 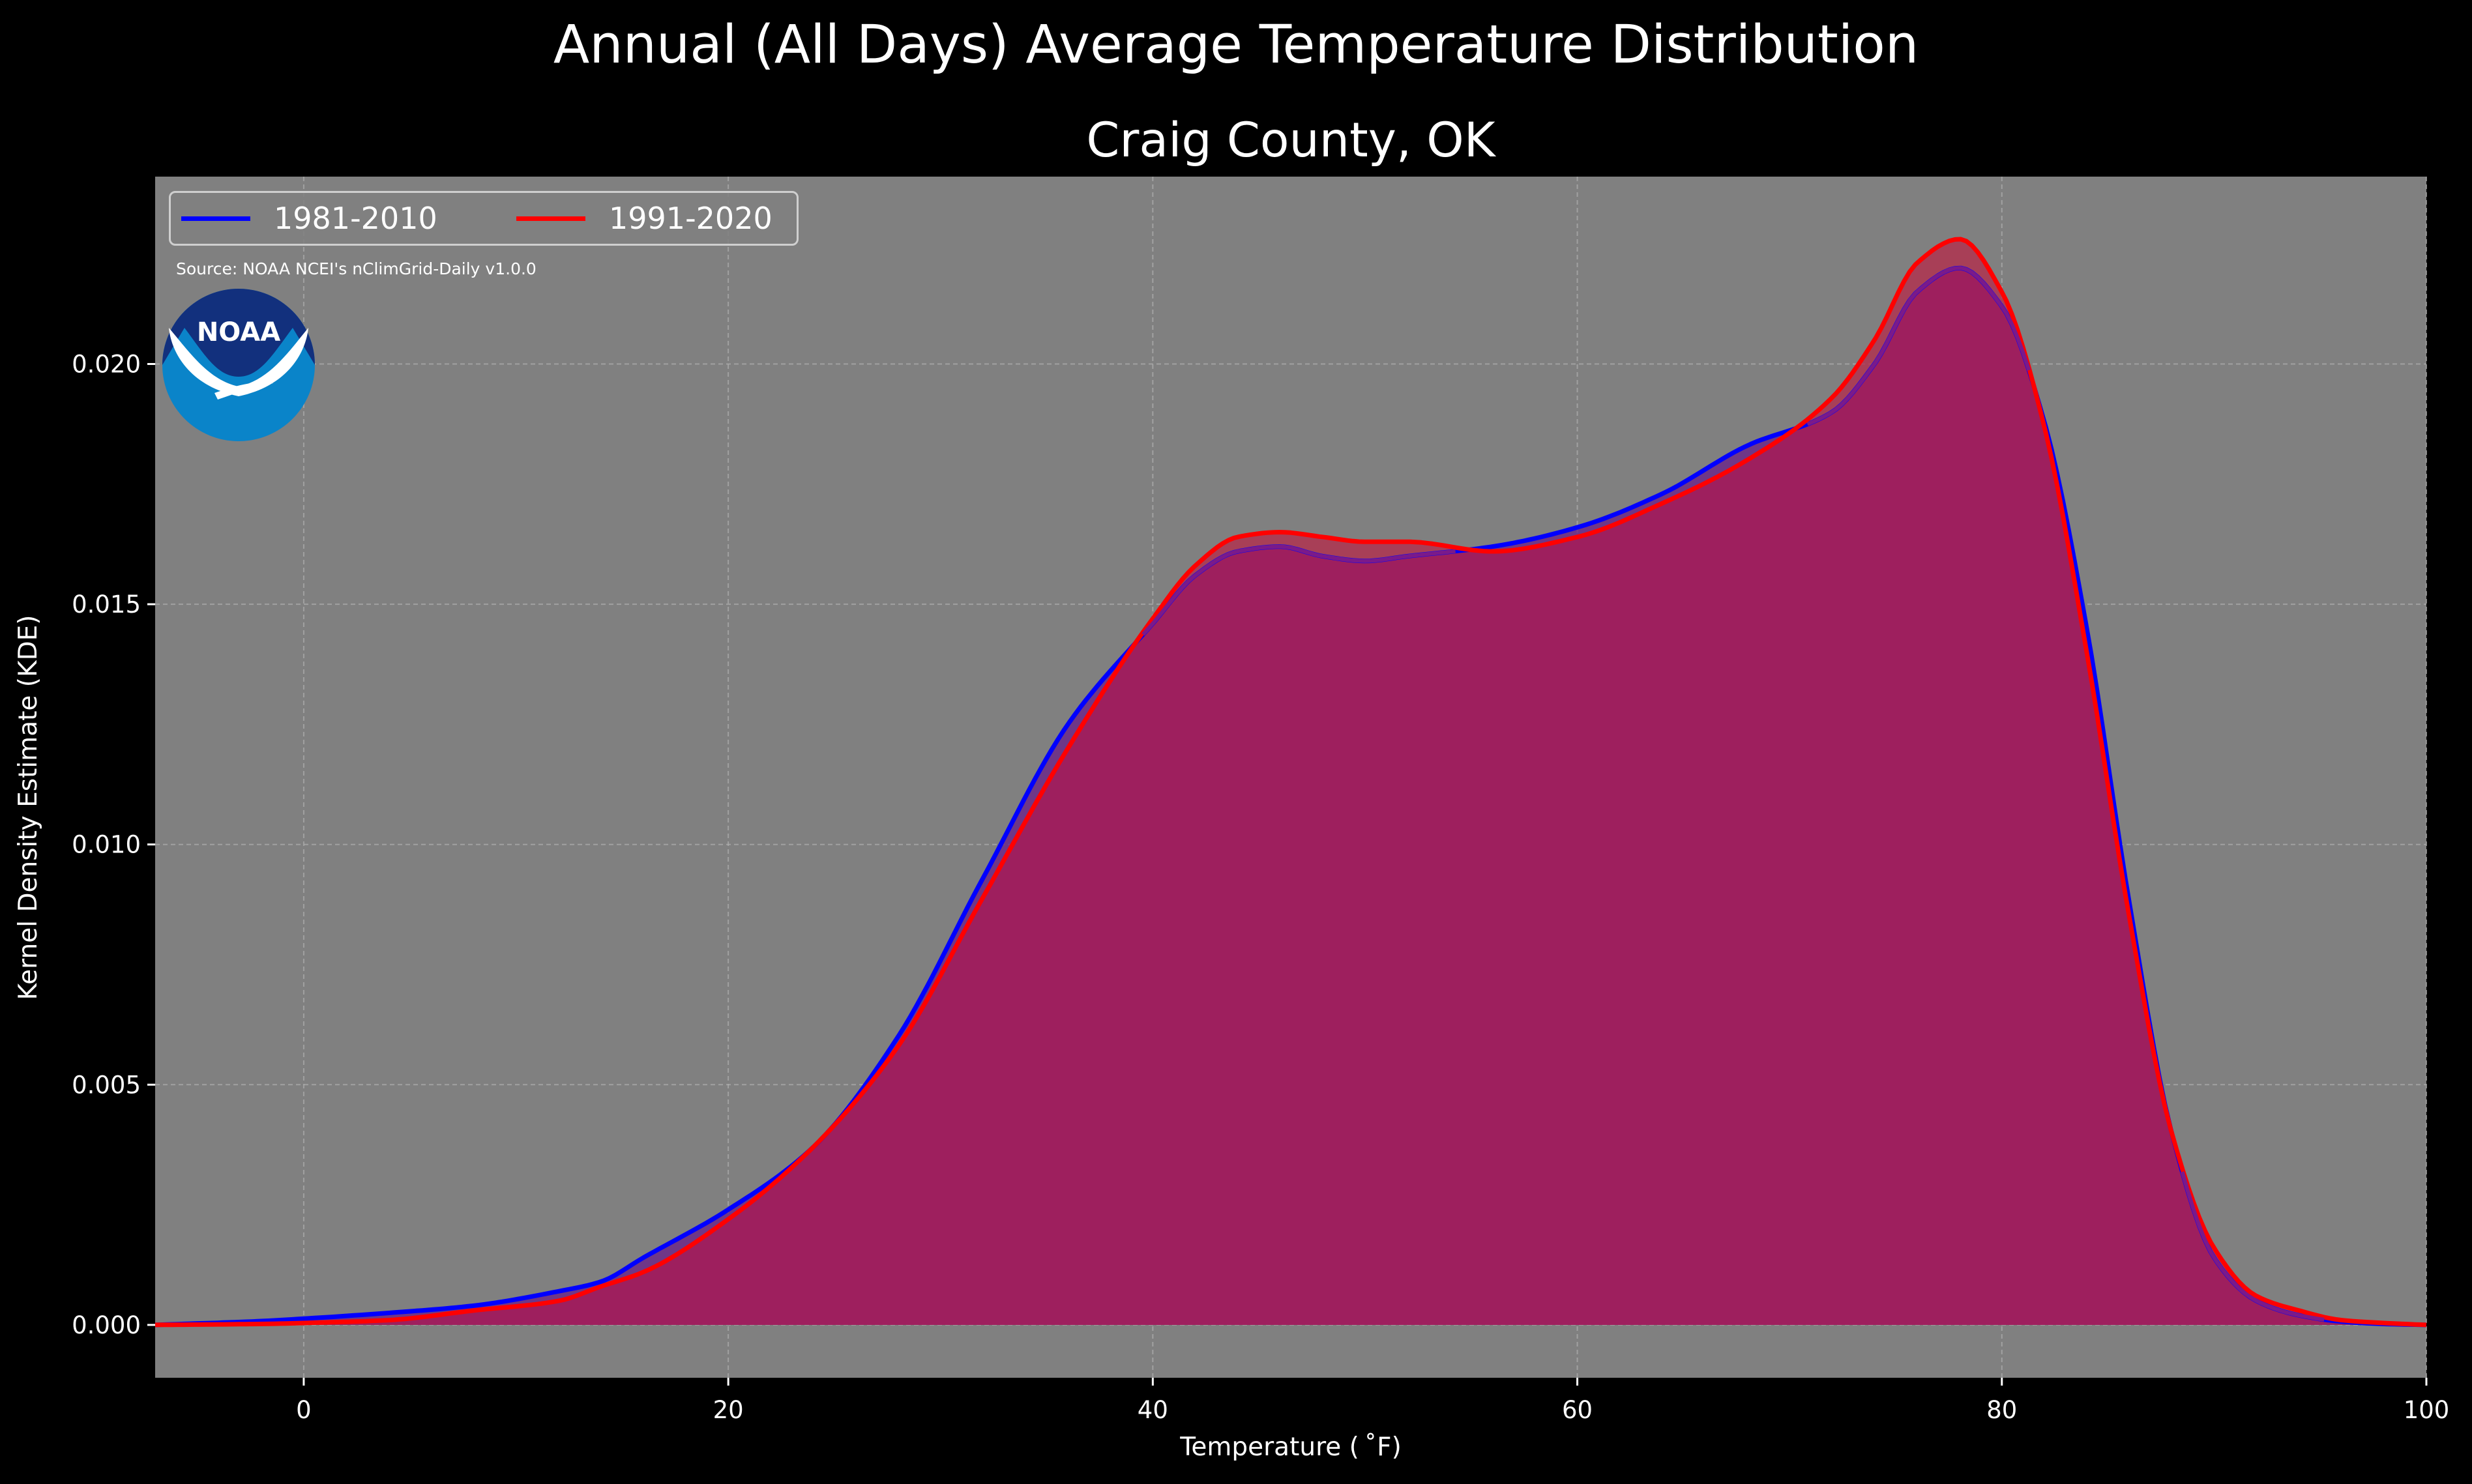 What do you see at coordinates (304, 1410) in the screenshot?
I see `x-tick-label: 0` at bounding box center [304, 1410].